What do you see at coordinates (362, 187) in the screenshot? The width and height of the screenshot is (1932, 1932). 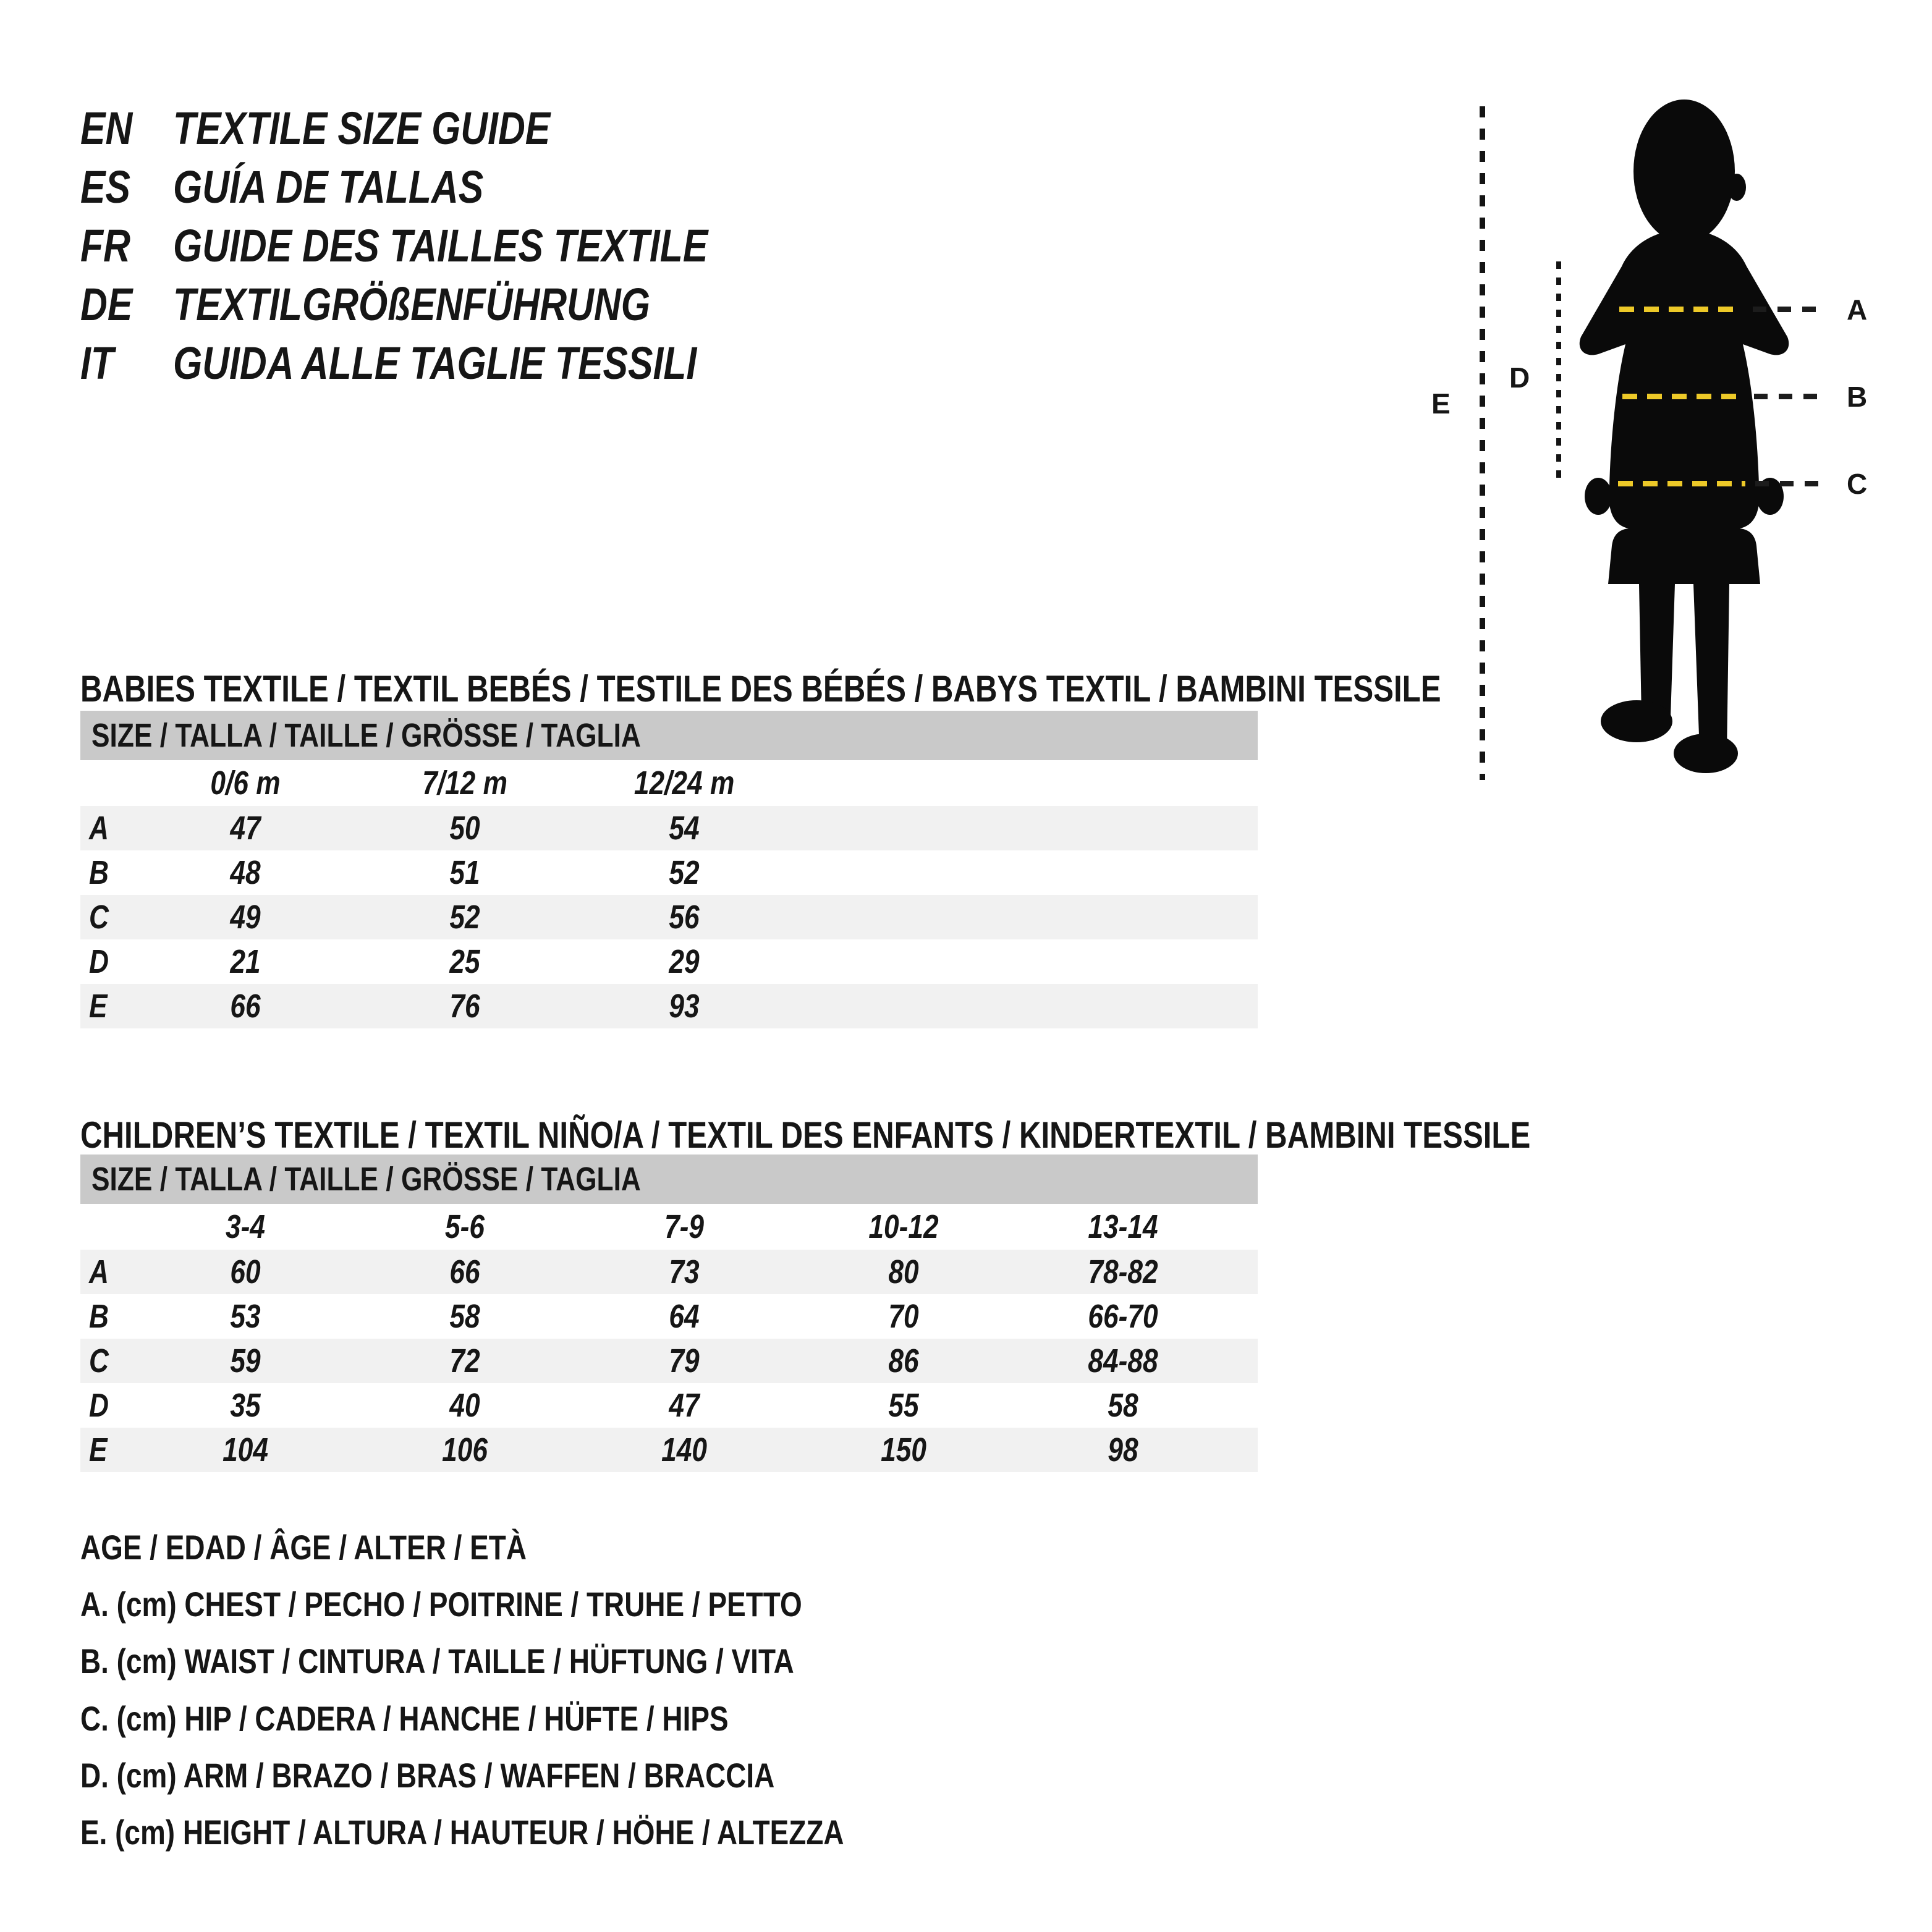 I see `lang-title-es: GUÍA DE TALLAS` at bounding box center [362, 187].